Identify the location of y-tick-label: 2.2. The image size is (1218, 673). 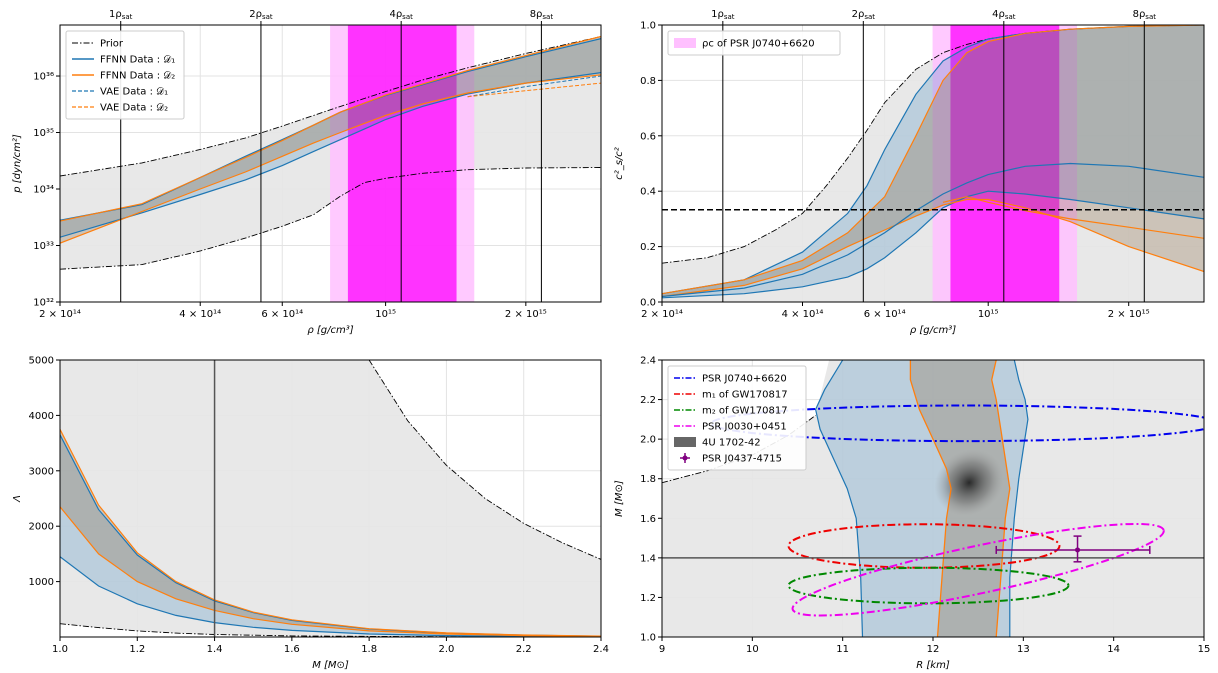
(648, 400).